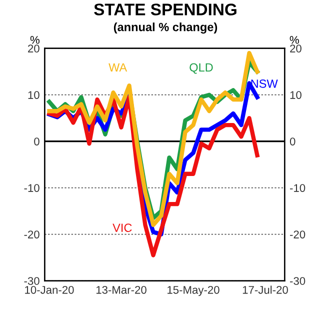  What do you see at coordinates (34, 95) in the screenshot?
I see `y-tick-label: 10` at bounding box center [34, 95].